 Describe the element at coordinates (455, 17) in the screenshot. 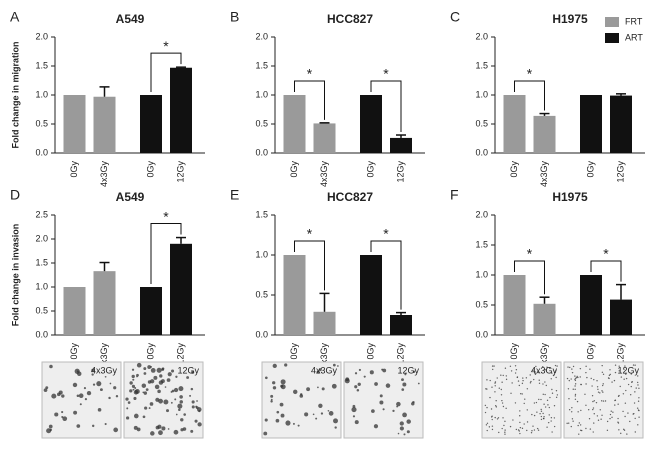

I see `panel-letter: C` at that location.